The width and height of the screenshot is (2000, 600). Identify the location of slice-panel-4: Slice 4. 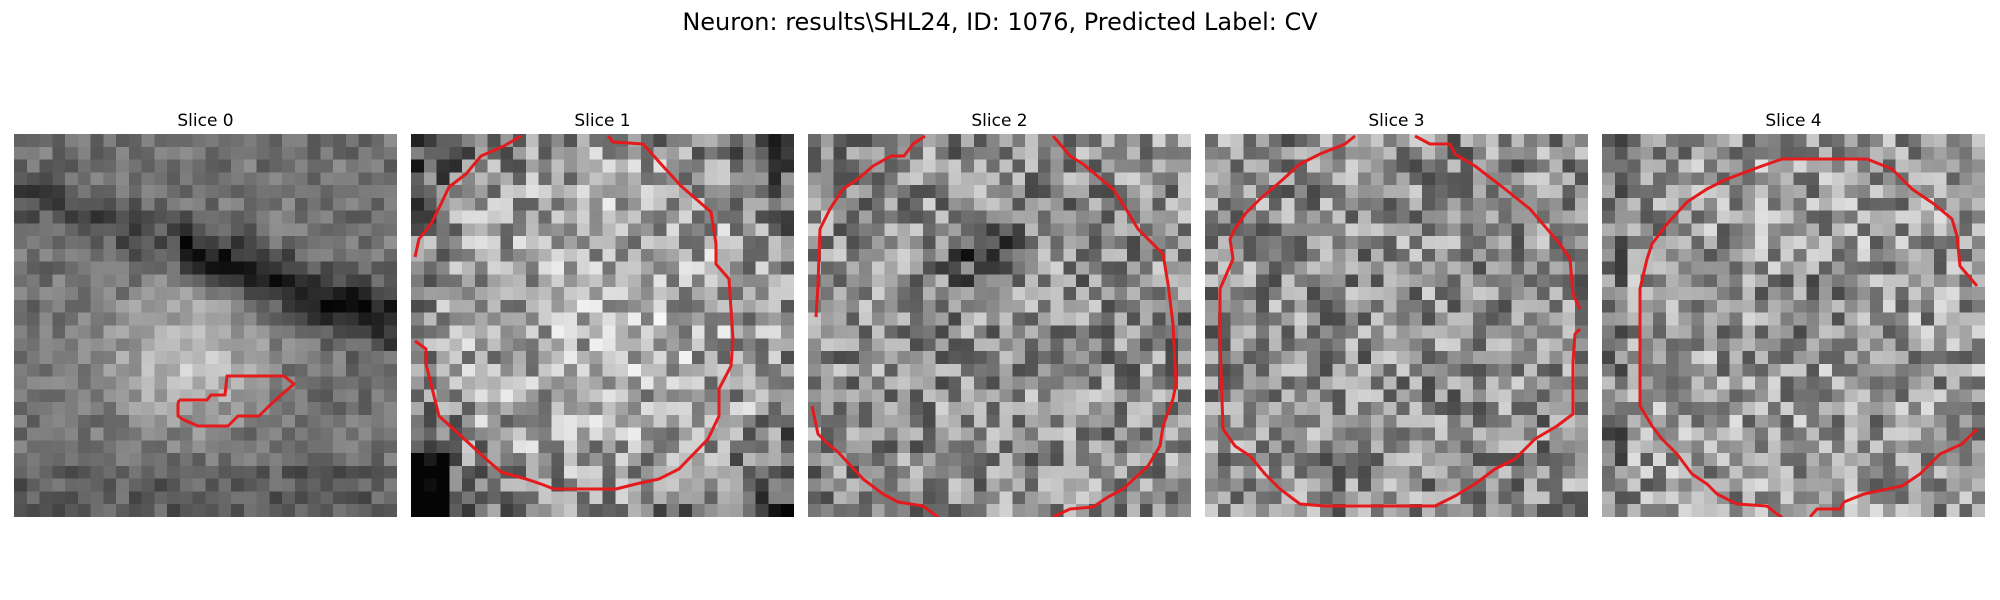
(1793, 313).